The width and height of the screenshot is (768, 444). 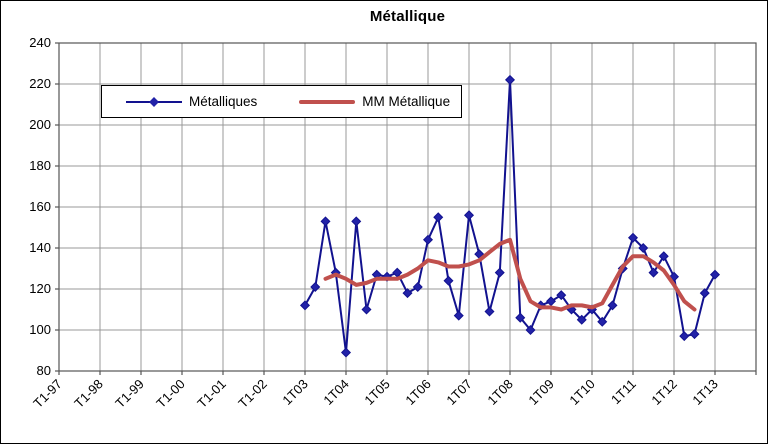 I want to click on diamond-marker-icon, so click(x=154, y=101).